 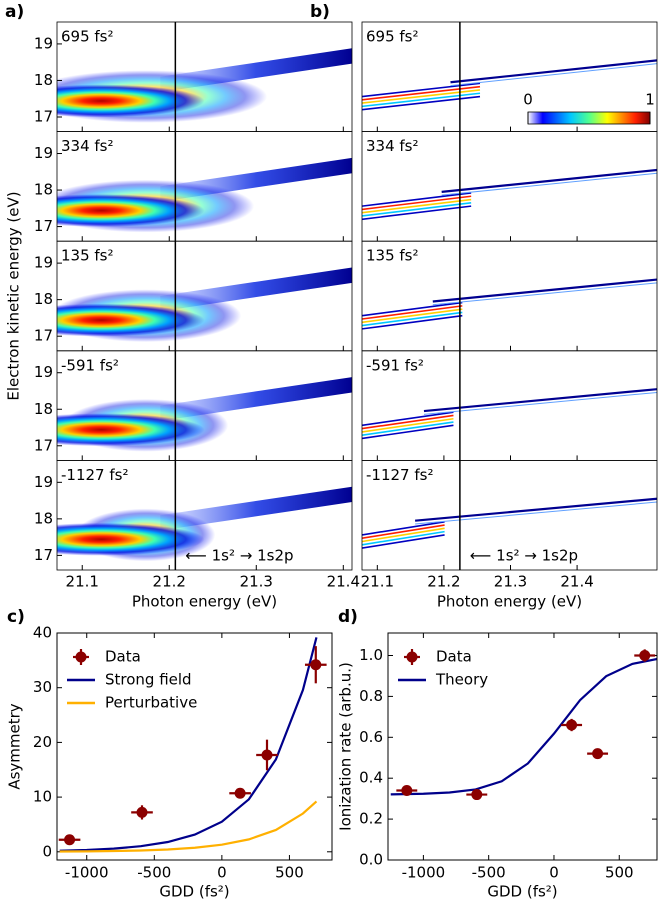 I want to click on subplot: -591 fs² 17 18 19, so click(x=193, y=405).